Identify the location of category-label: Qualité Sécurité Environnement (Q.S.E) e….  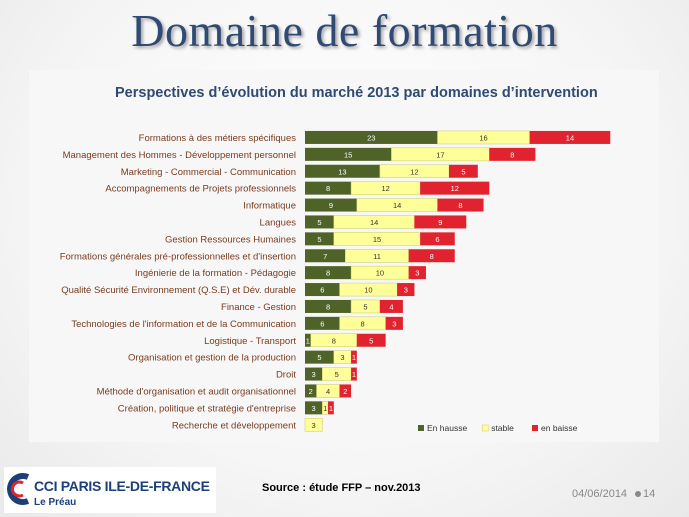
(178, 290).